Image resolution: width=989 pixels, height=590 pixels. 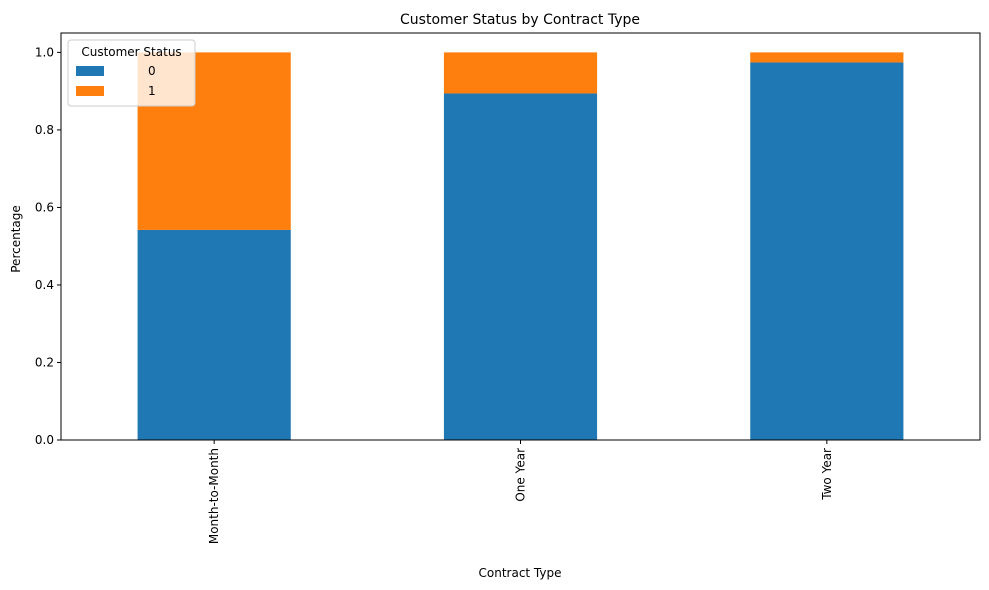 What do you see at coordinates (520, 20) in the screenshot?
I see `chart-title: Customer Status by Contract Type` at bounding box center [520, 20].